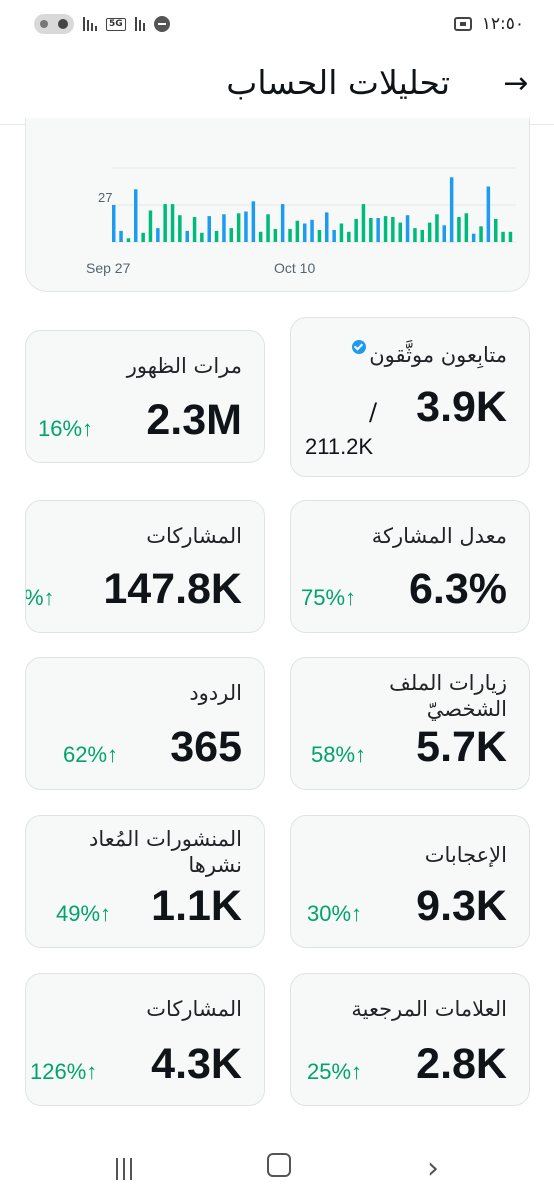  I want to click on metric-label: معدل المشاركة, so click(439, 536).